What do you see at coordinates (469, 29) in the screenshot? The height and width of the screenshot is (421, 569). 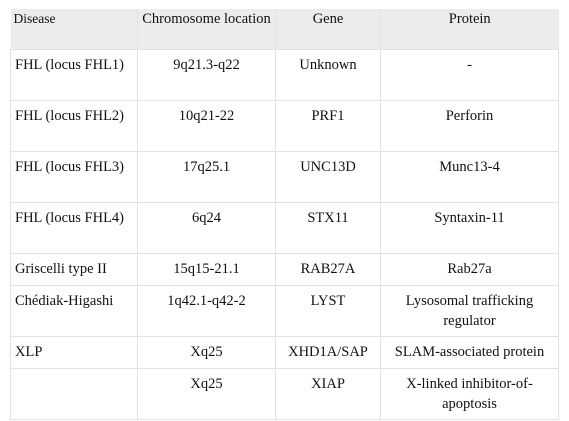 I see `header-protein: Protein` at bounding box center [469, 29].